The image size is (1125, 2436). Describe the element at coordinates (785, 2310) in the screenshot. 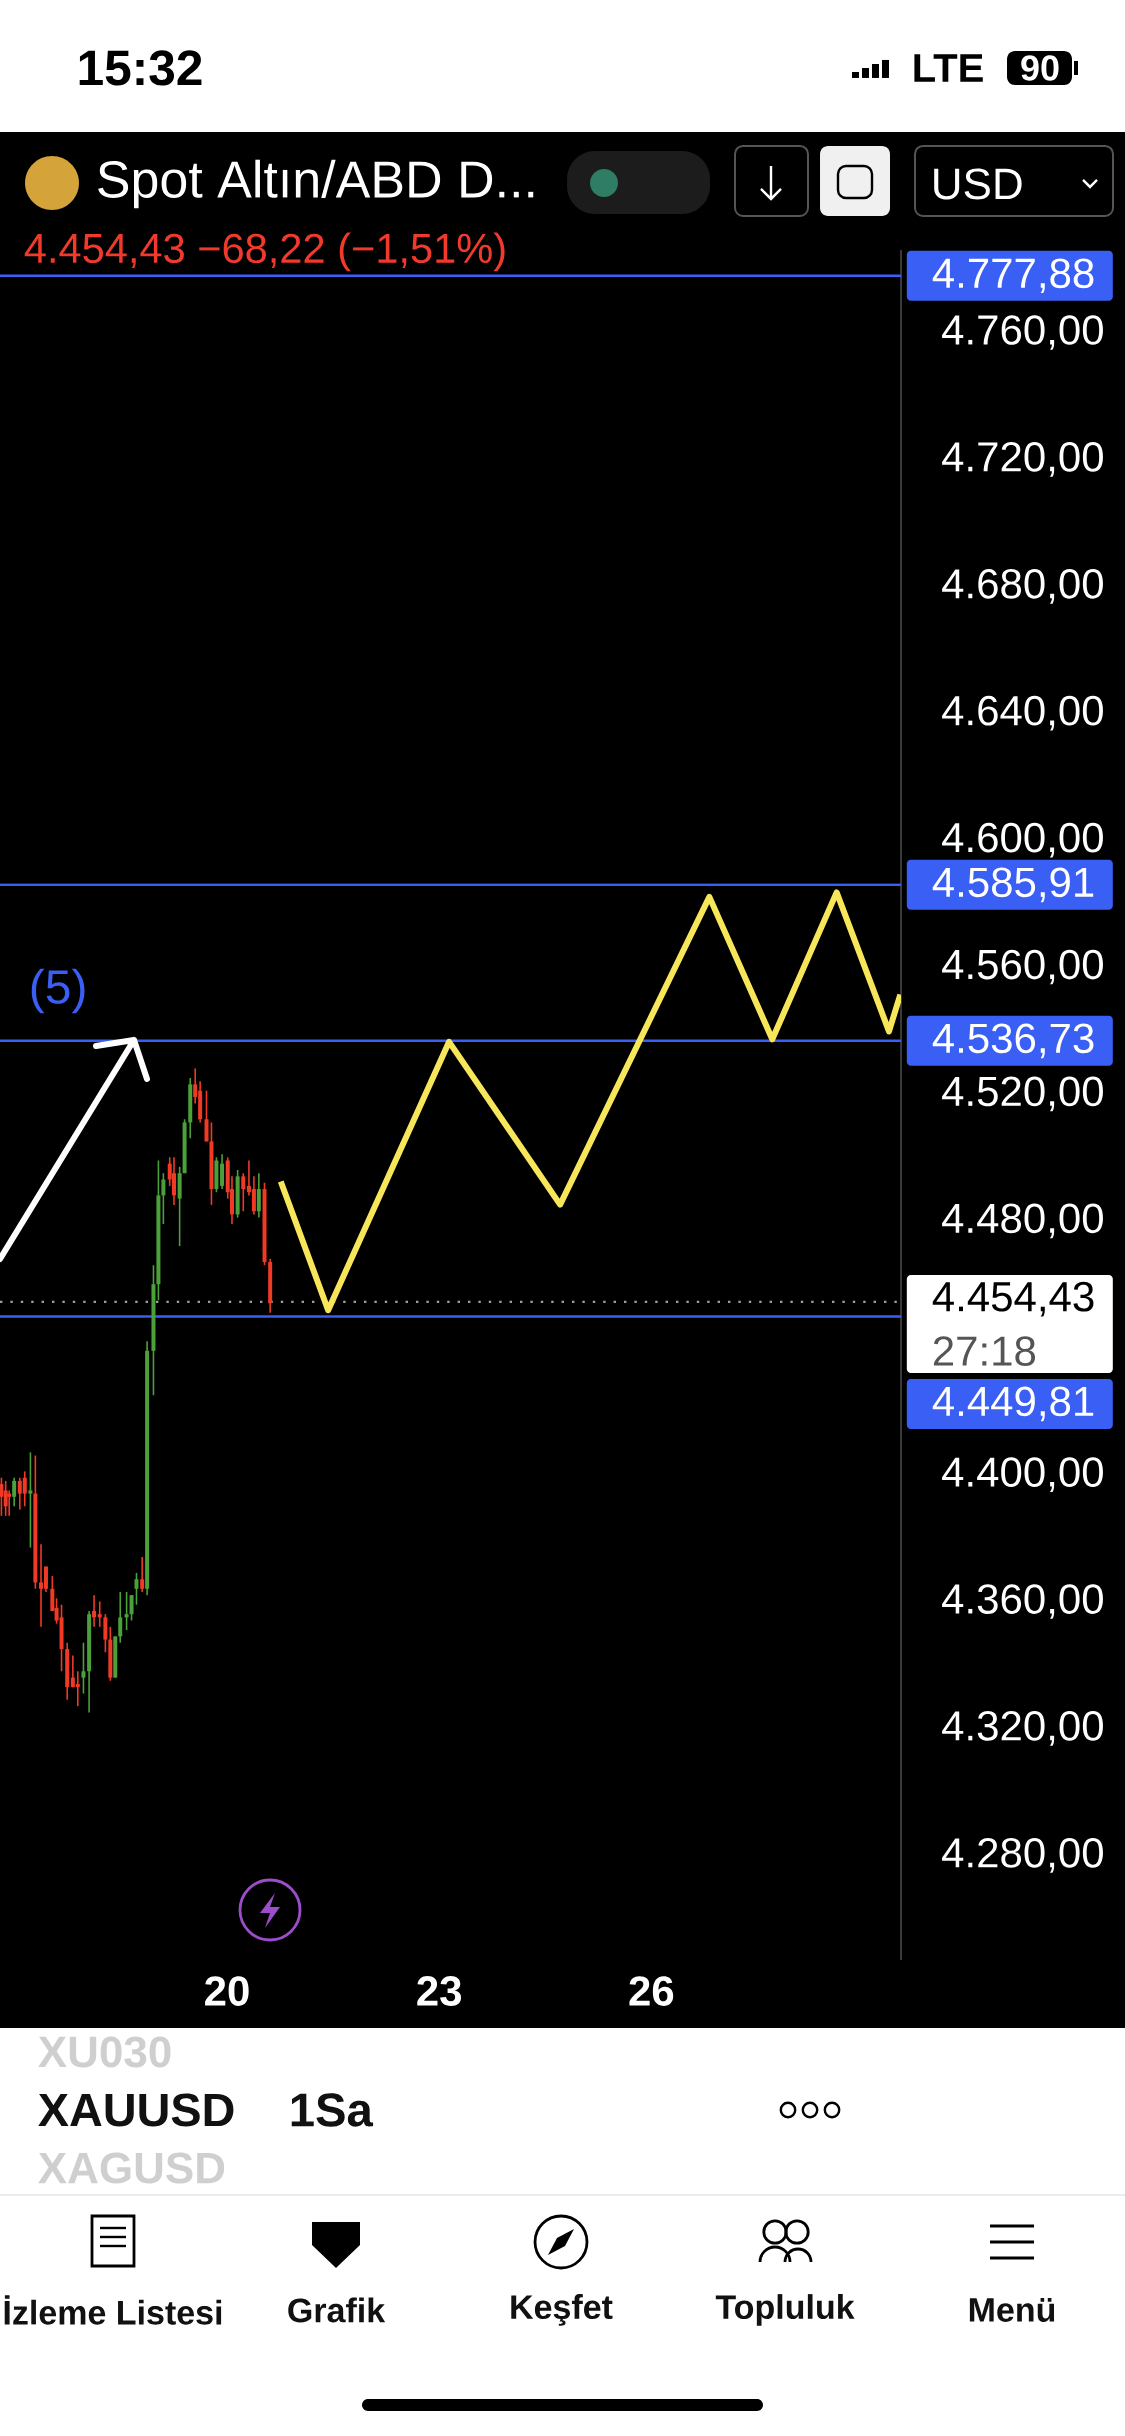

I see `text: Topluluk` at that location.